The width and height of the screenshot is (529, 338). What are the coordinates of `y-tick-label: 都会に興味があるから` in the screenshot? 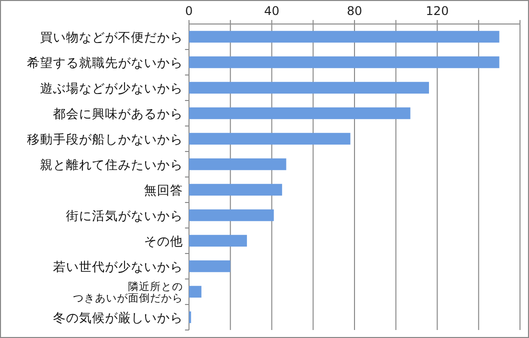 It's located at (118, 113).